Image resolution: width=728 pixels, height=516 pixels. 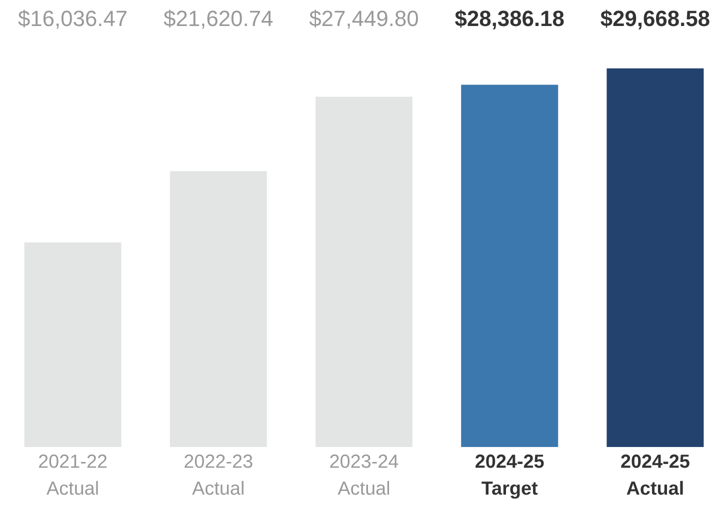 What do you see at coordinates (218, 19) in the screenshot?
I see `data-label: $21,620.74` at bounding box center [218, 19].